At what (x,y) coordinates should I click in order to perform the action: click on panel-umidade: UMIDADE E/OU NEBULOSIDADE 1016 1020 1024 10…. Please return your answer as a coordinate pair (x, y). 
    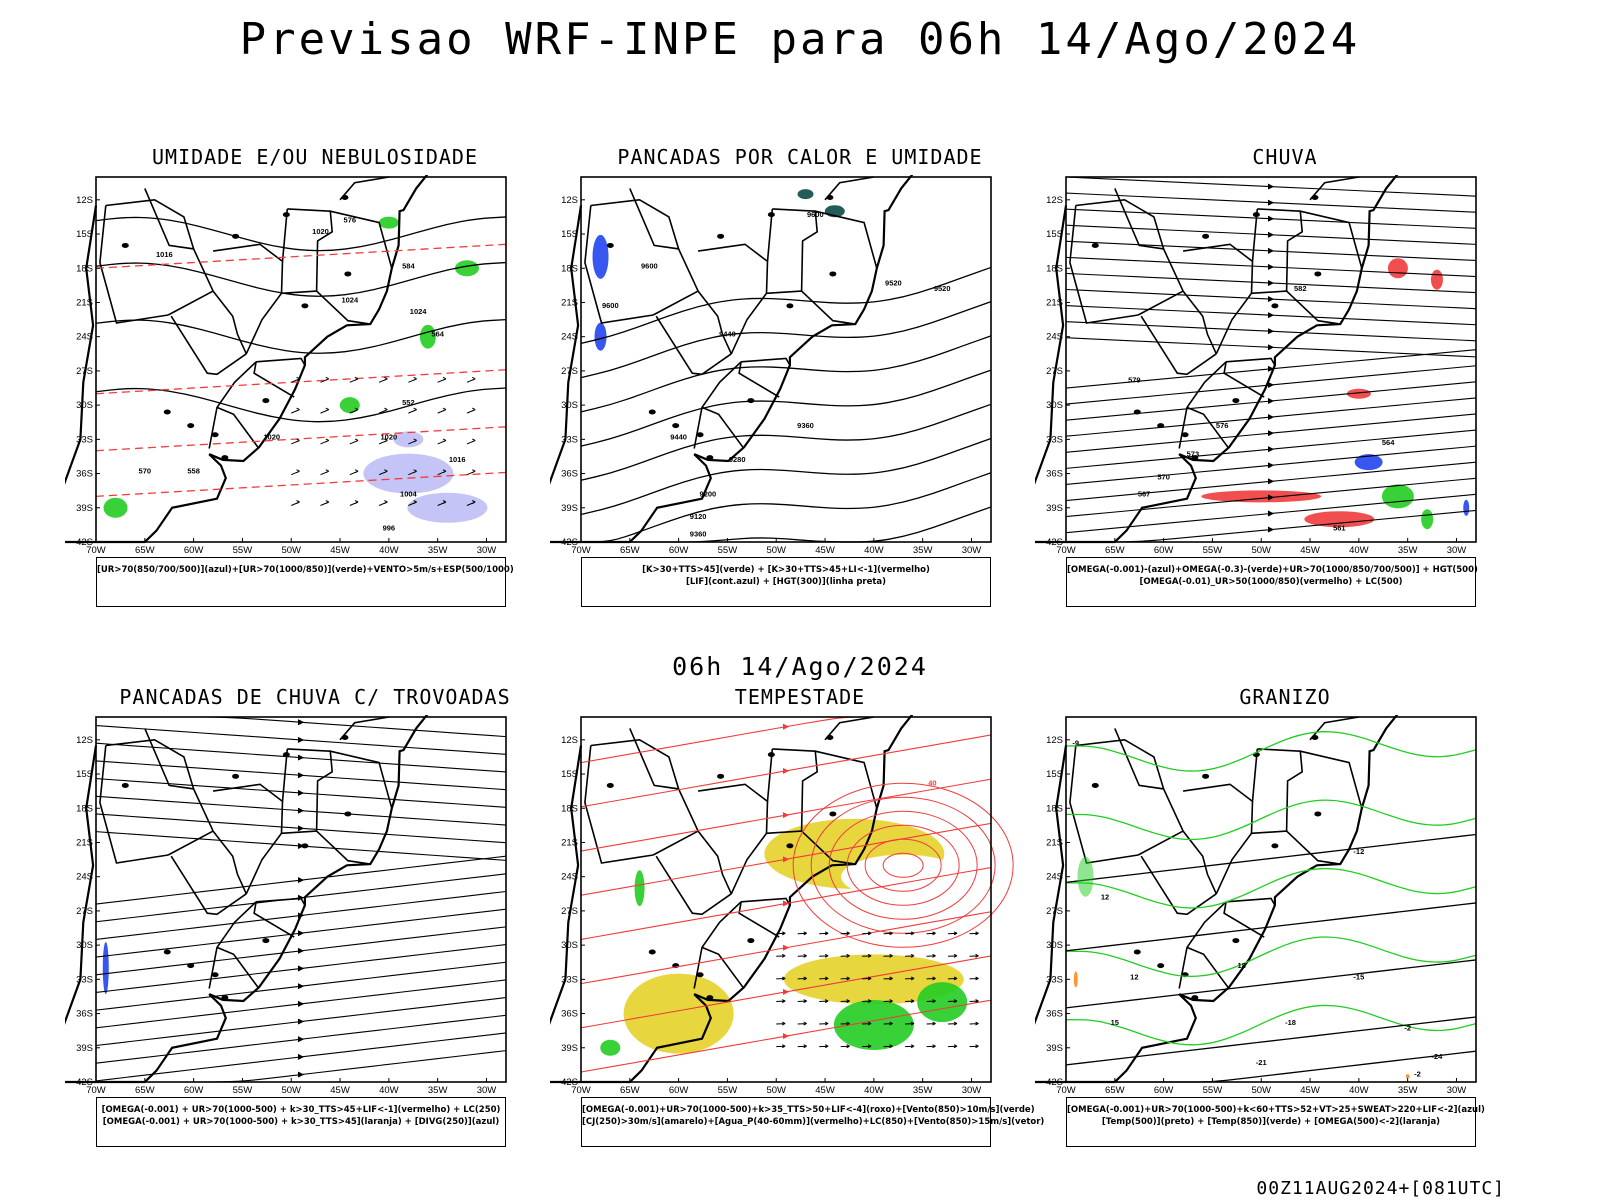
    Looking at the image, I should click on (315, 380).